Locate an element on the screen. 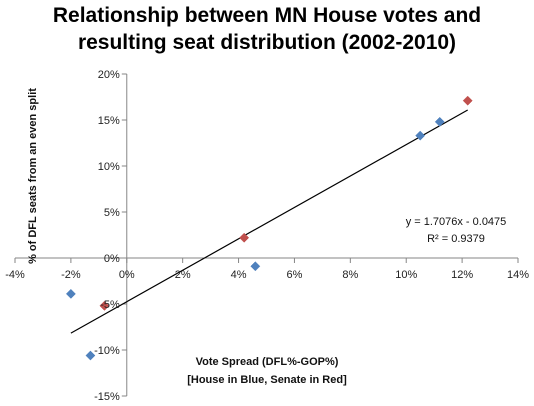 Image resolution: width=534 pixels, height=406 pixels. x-tick-label: -4% is located at coordinates (15, 275).